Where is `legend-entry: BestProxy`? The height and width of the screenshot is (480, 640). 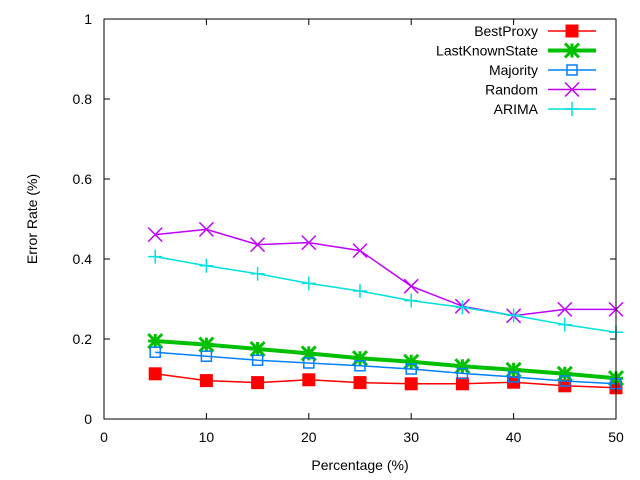 legend-entry: BestProxy is located at coordinates (535, 31).